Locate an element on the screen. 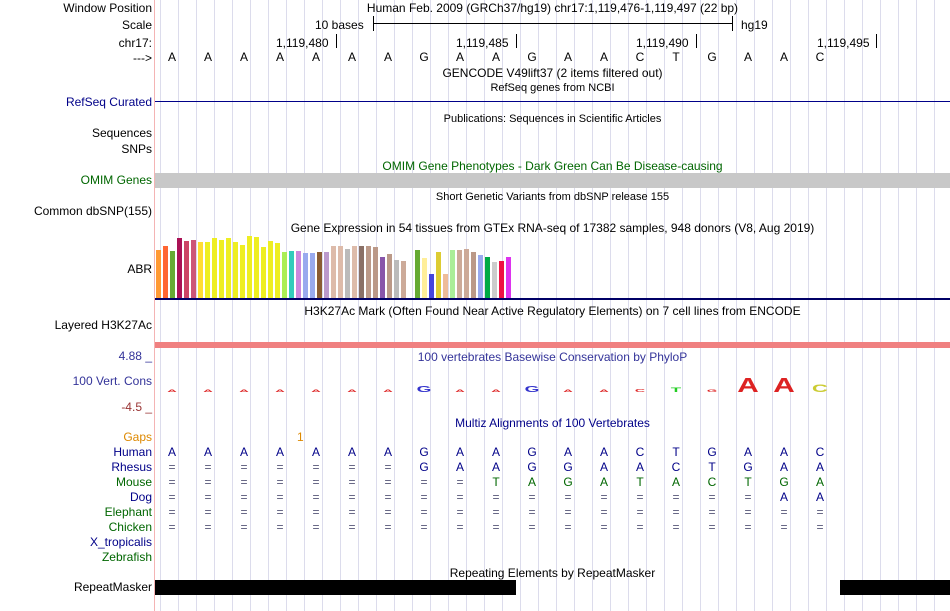 The height and width of the screenshot is (611, 950). abr-label: ABR is located at coordinates (139, 269).